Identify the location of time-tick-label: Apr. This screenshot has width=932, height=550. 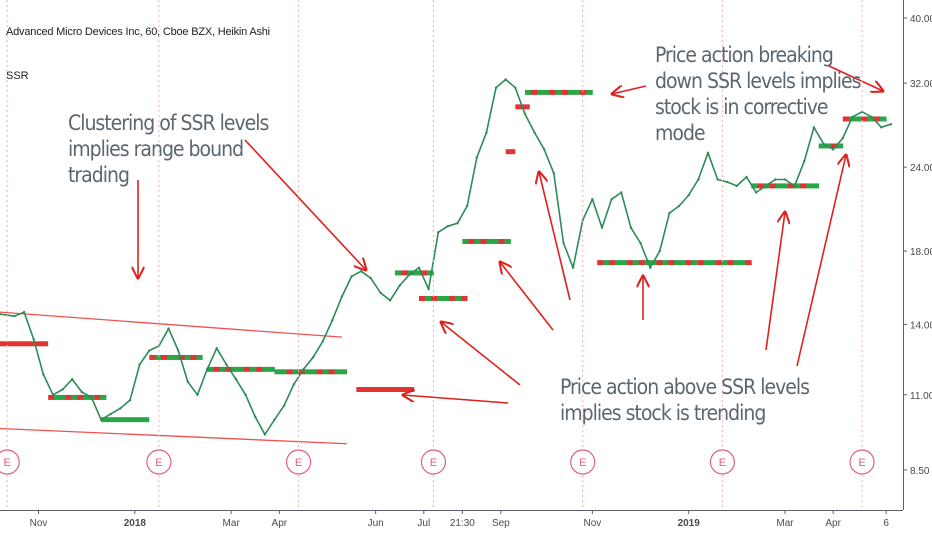
(833, 523).